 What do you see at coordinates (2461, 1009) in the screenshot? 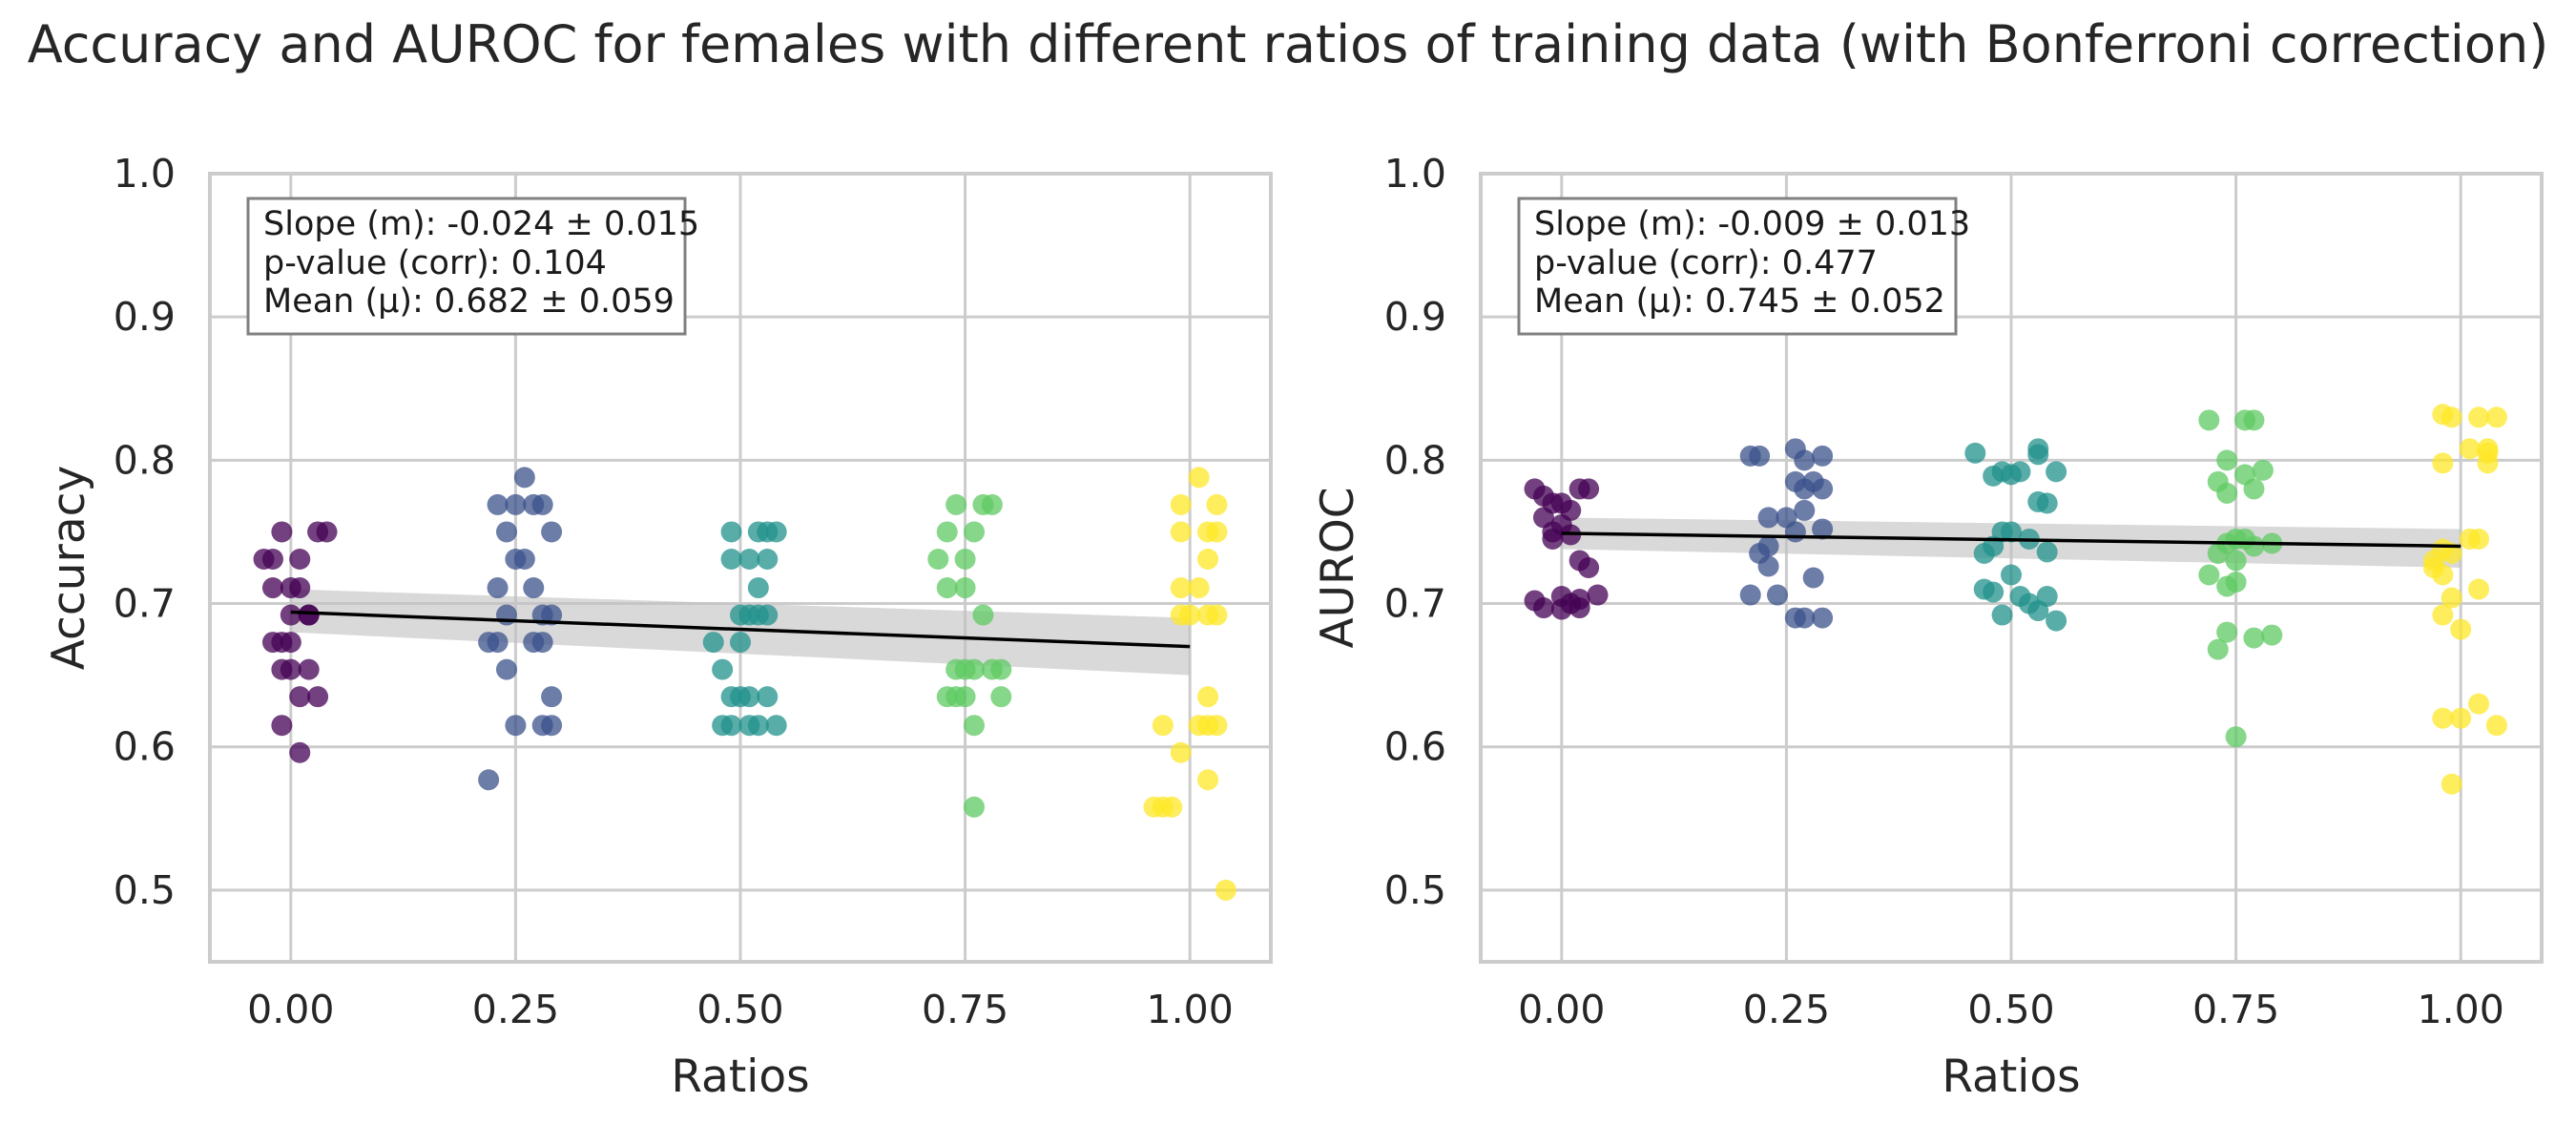
I see `x-tick-label: 1.00` at bounding box center [2461, 1009].